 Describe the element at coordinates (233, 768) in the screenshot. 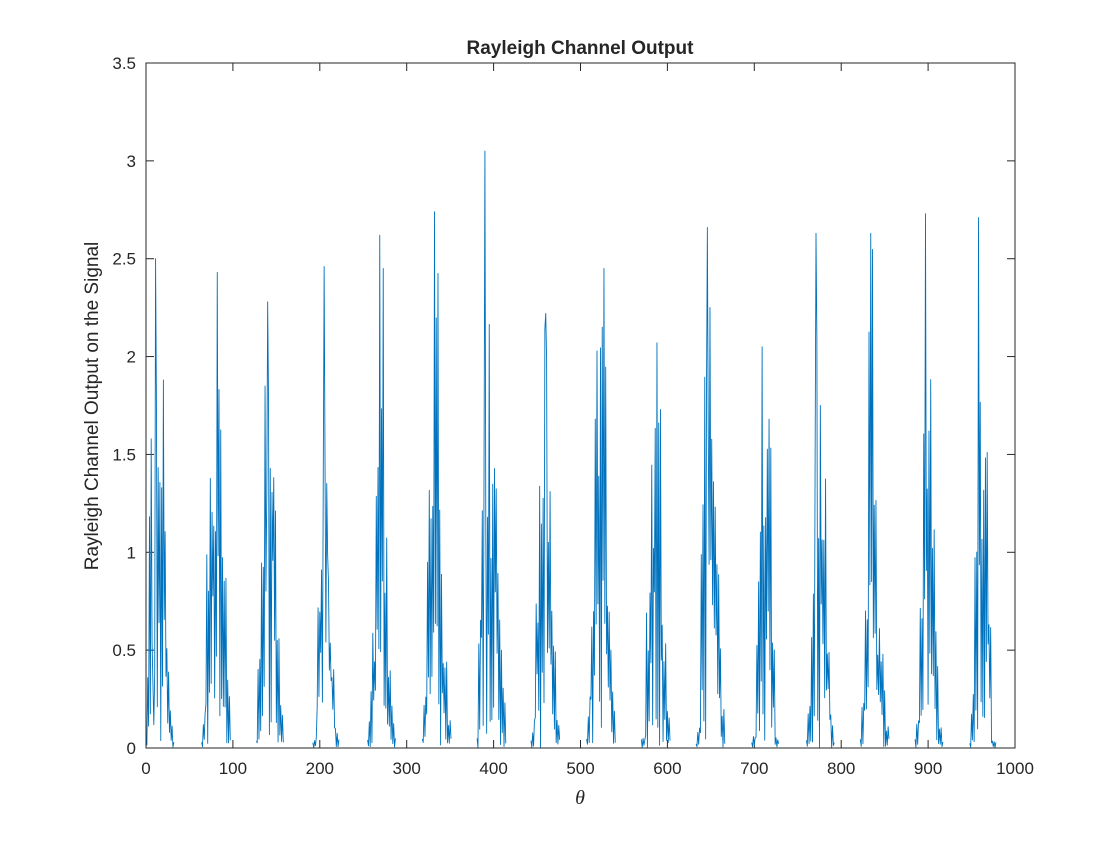

I see `x-tick-label: 100` at that location.